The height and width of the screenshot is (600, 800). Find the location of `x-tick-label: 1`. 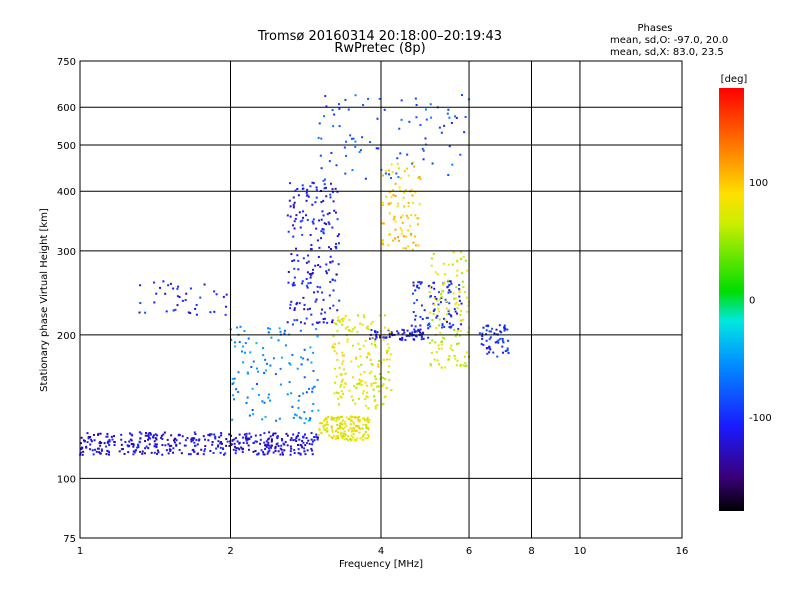

x-tick-label: 1 is located at coordinates (80, 551).